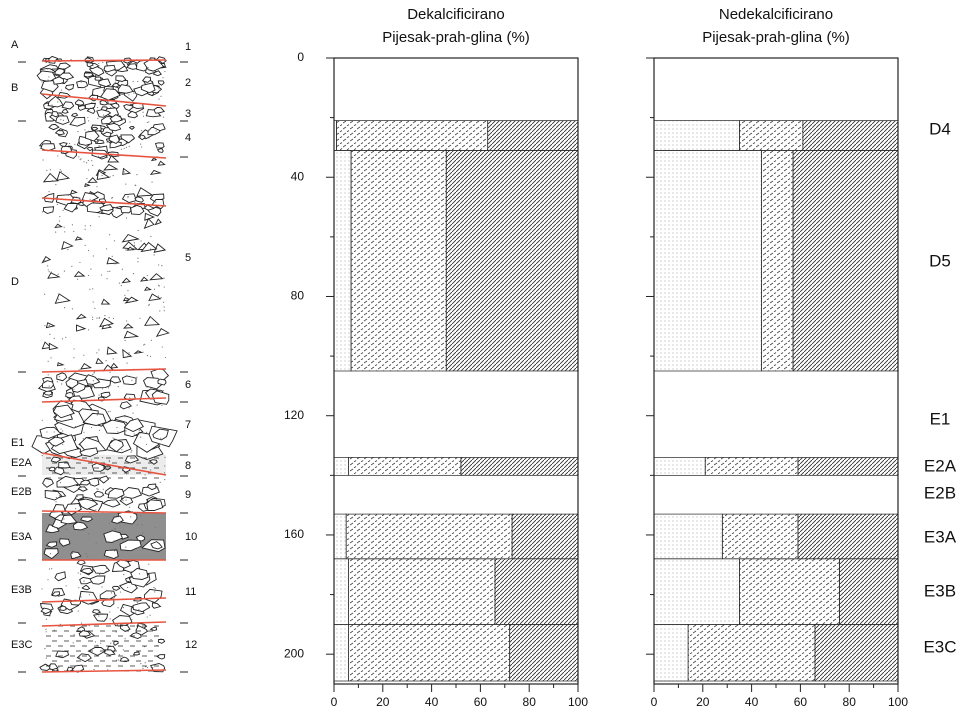 Image resolution: width=976 pixels, height=723 pixels. I want to click on x-tick-label: 0, so click(654, 702).